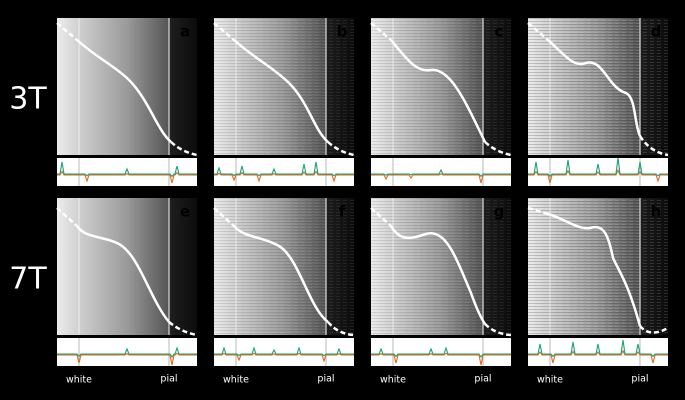 The width and height of the screenshot is (685, 400). What do you see at coordinates (185, 212) in the screenshot?
I see `panel-letter: e` at bounding box center [185, 212].